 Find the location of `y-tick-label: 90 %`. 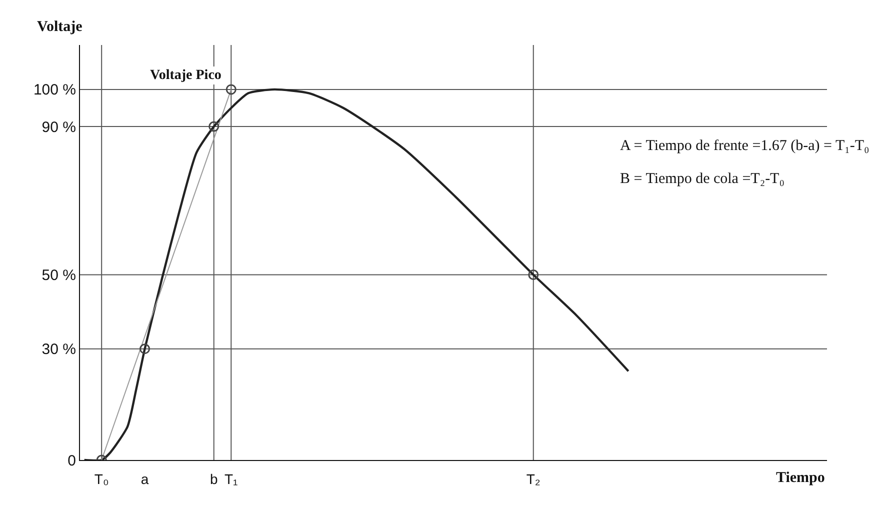

y-tick-label: 90 % is located at coordinates (59, 127).